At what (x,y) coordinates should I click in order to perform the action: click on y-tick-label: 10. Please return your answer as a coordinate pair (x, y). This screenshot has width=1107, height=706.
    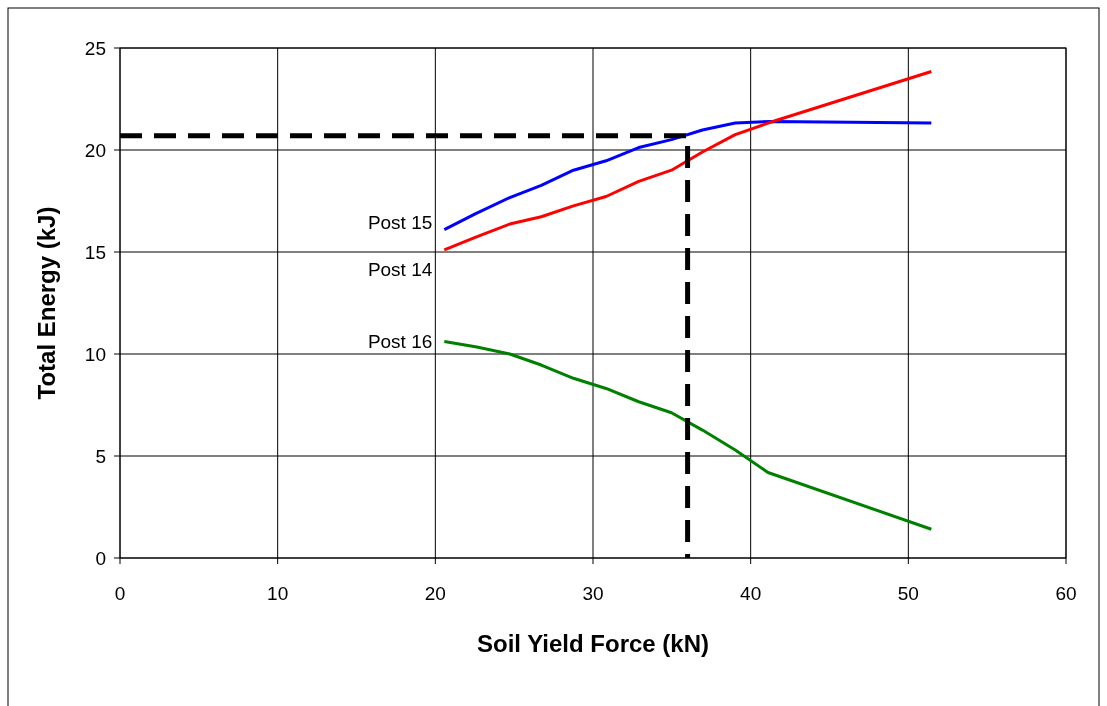
    Looking at the image, I should click on (95, 354).